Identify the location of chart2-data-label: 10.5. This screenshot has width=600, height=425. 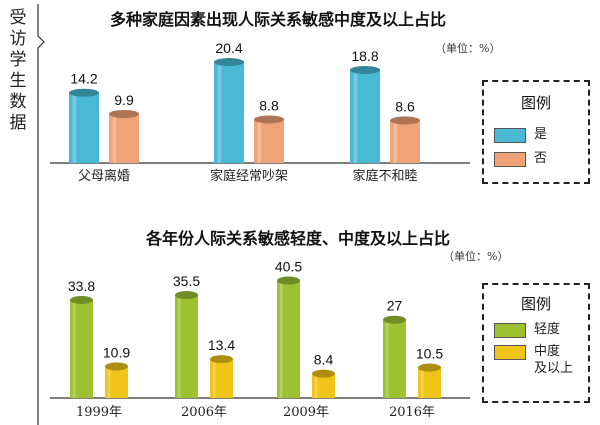
(429, 354).